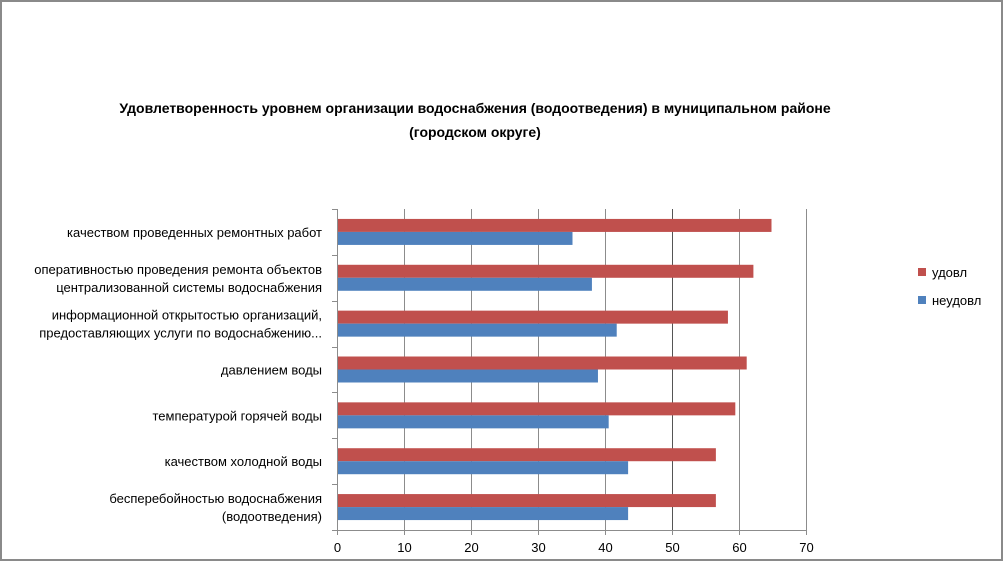  I want to click on category-label-6-1: (водоотведения), so click(272, 516).